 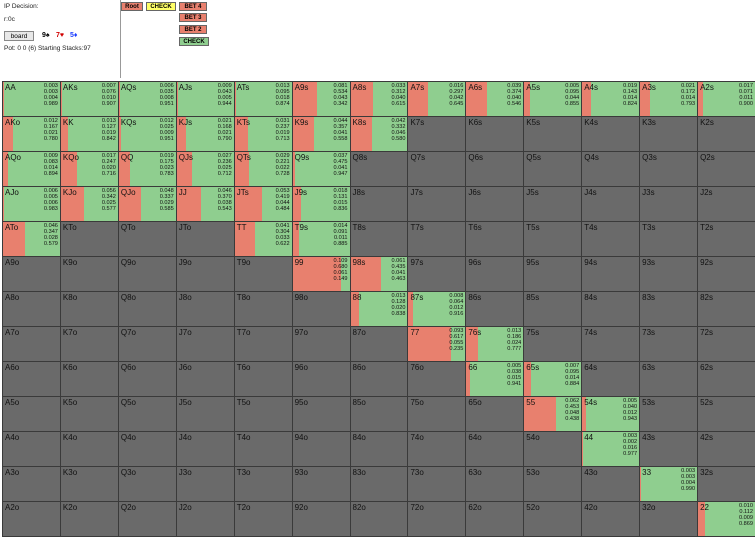 I want to click on hand-cell-k7s: K7s, so click(x=437, y=134).